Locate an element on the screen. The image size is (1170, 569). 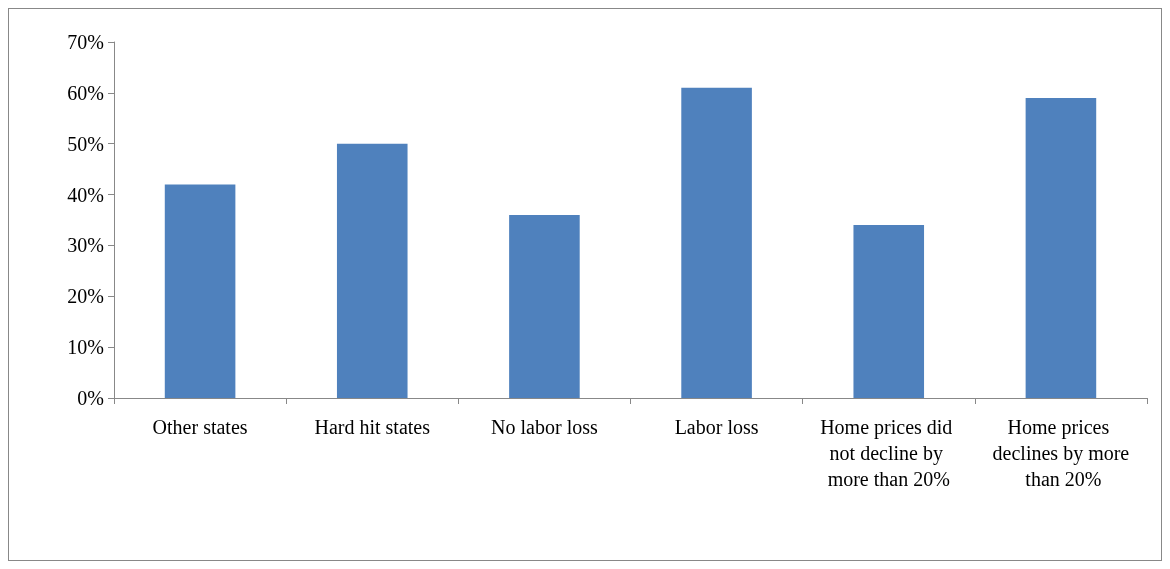
y-tick-label: 50% is located at coordinates (85, 143).